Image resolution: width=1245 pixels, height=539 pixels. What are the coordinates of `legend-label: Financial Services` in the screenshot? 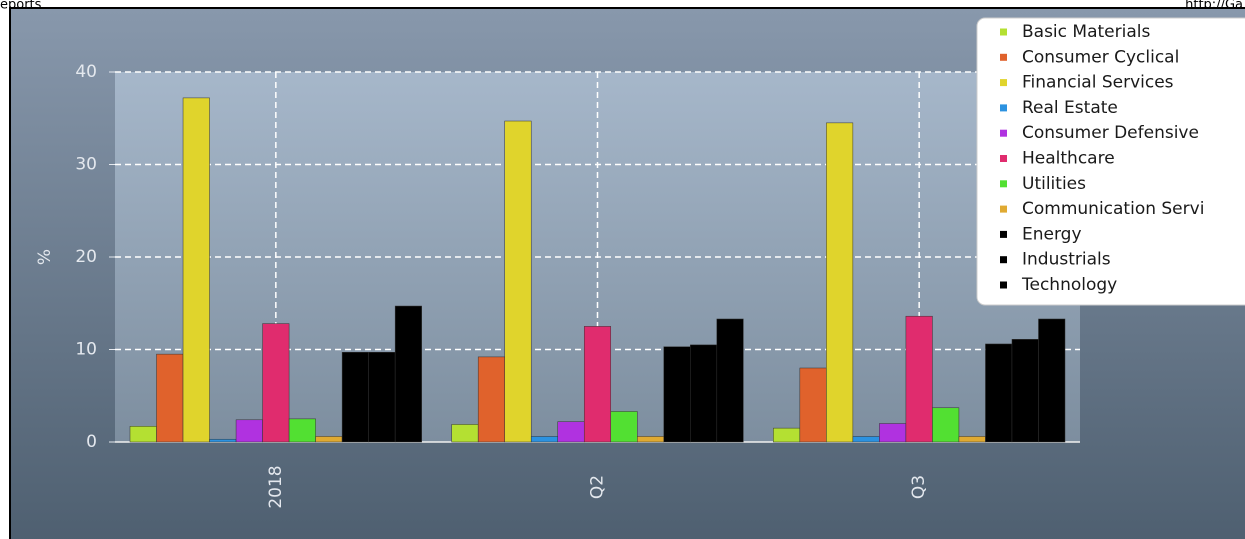 It's located at (1098, 83).